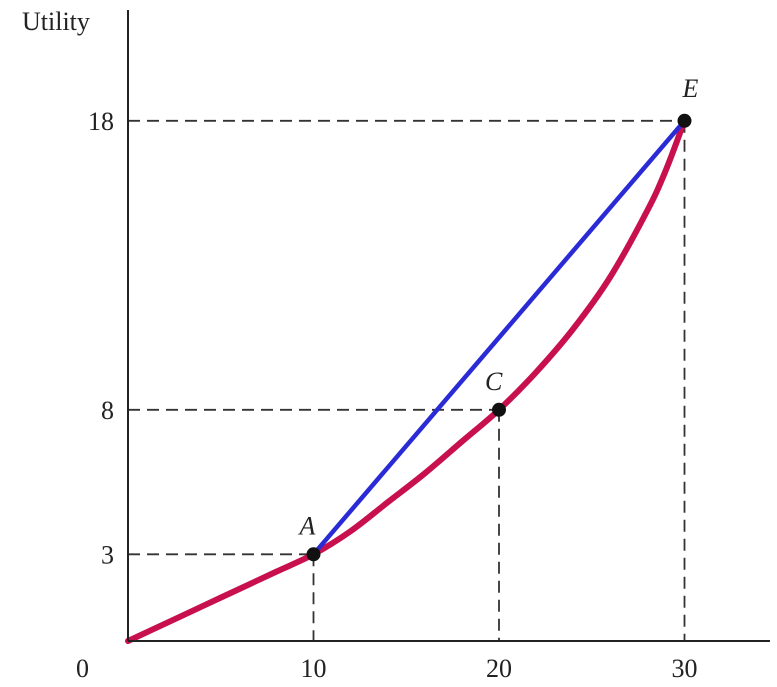 This screenshot has width=777, height=687. Describe the element at coordinates (82, 668) in the screenshot. I see `origin-label: 0` at that location.